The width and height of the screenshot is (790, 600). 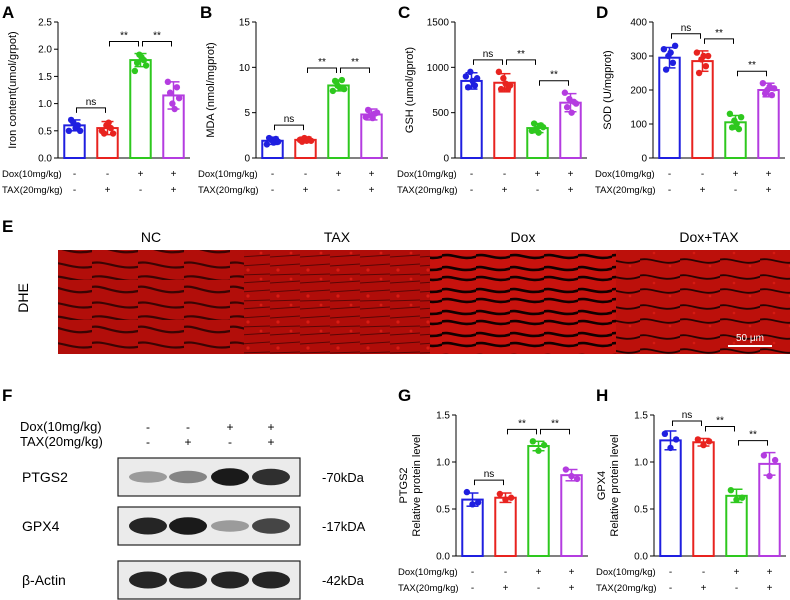 What do you see at coordinates (638, 23) in the screenshot?
I see `y-tick-label: 400` at bounding box center [638, 23].